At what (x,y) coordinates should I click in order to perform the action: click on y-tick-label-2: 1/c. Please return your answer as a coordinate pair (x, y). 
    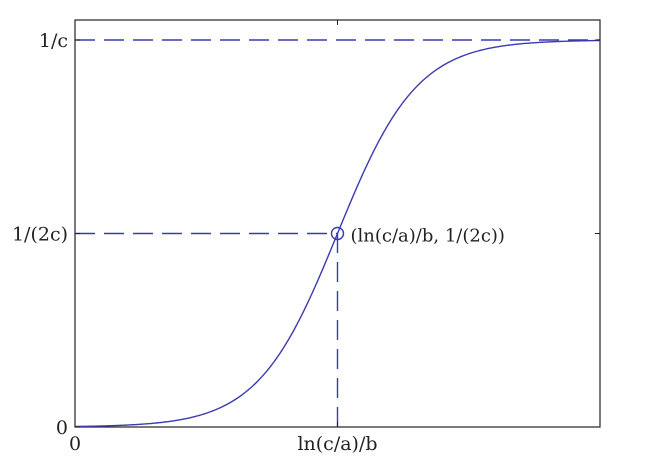
    Looking at the image, I should click on (53, 41).